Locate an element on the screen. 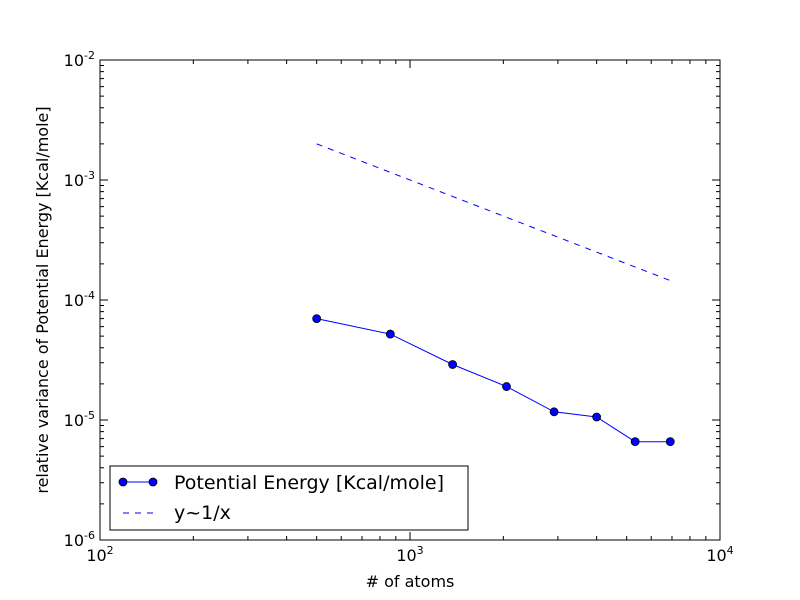  legend-label-potential-energy: Potential Energy [Kcal/mole] is located at coordinates (309, 483).